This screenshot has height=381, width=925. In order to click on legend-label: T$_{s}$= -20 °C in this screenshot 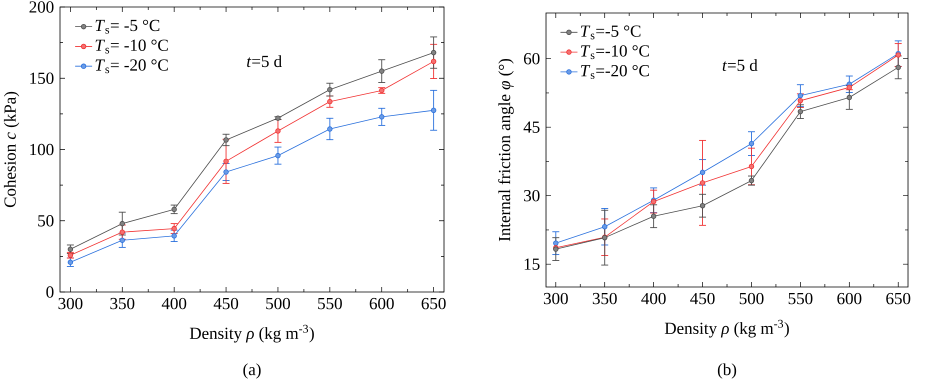, I will do `click(132, 66)`.